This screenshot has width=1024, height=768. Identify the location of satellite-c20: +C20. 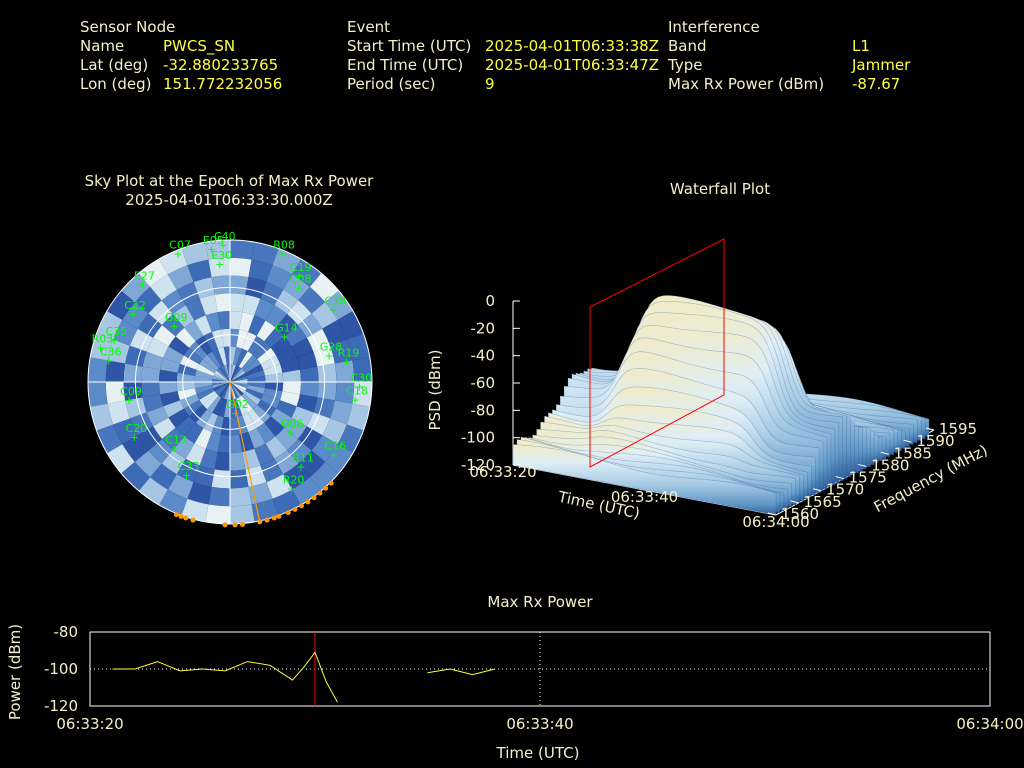
(137, 433).